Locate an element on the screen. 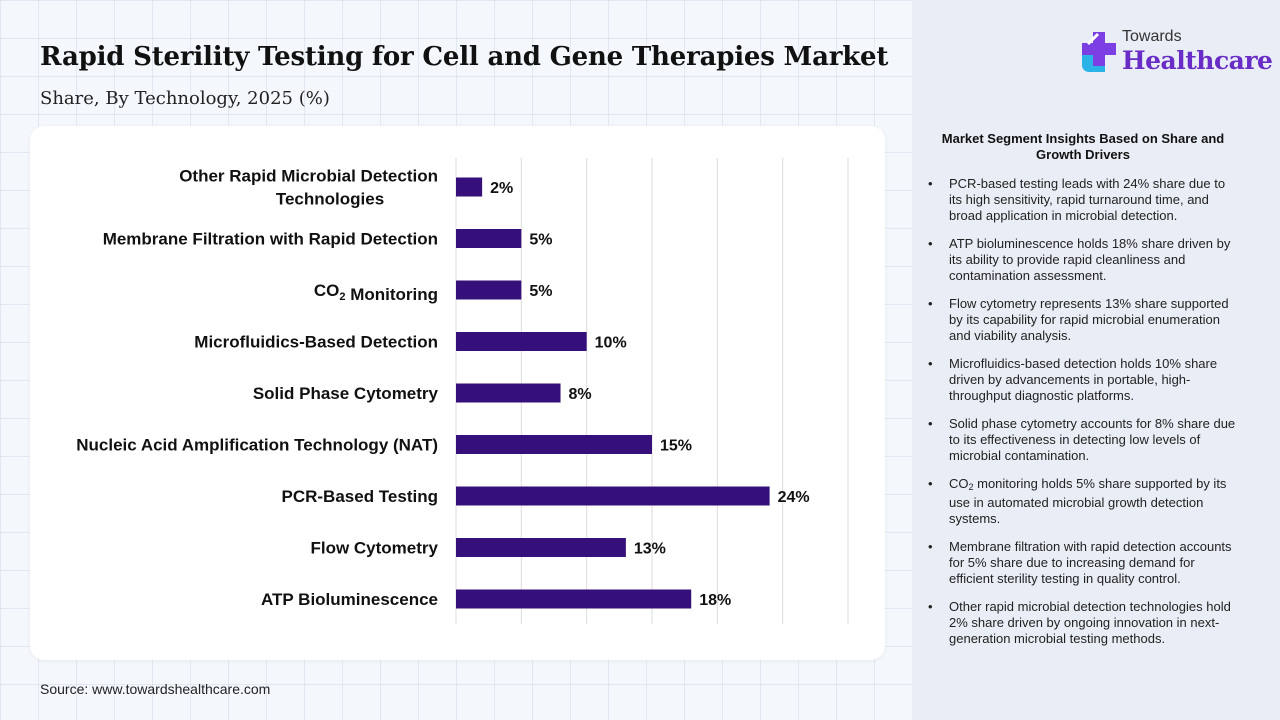  brand-logo: Towards Healthcare is located at coordinates (1176, 53).